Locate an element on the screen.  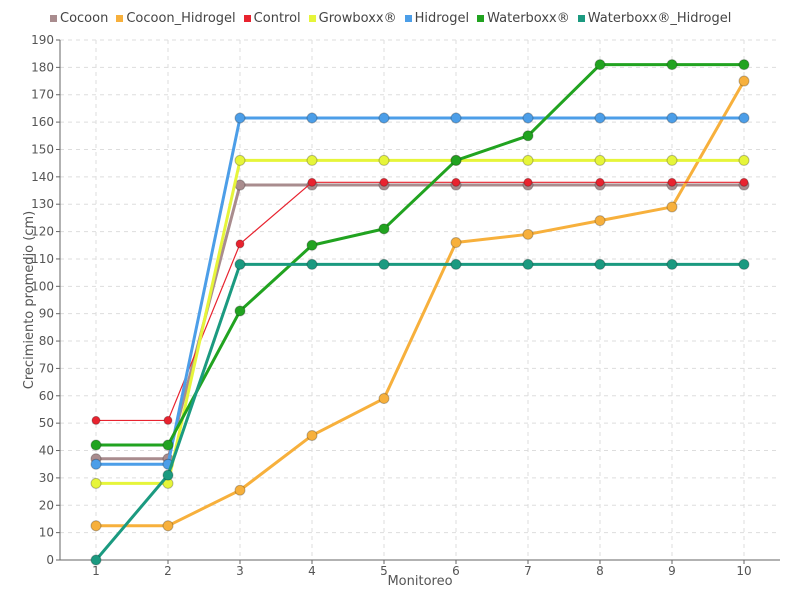
legend-label: Cocoon is located at coordinates (84, 18).